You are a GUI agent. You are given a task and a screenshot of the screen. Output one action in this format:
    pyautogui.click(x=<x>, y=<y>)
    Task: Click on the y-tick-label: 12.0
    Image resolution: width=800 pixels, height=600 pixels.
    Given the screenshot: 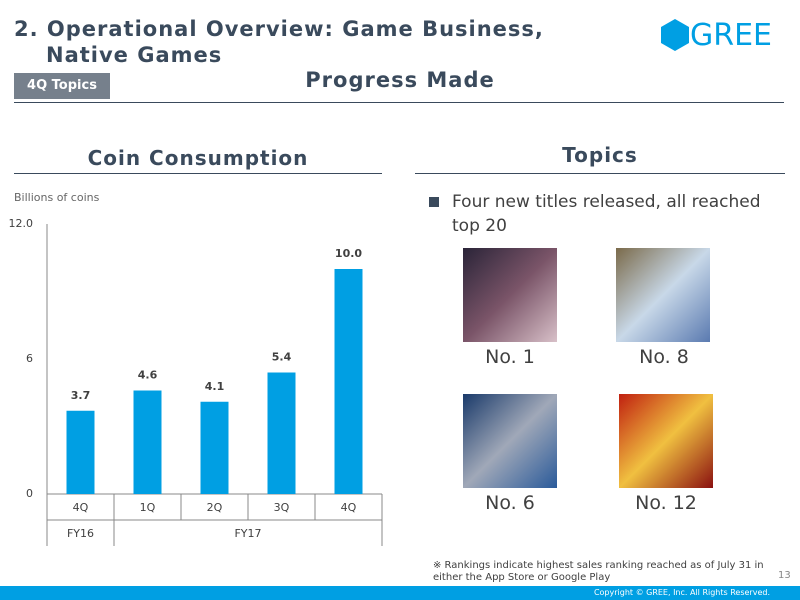 What is the action you would take?
    pyautogui.click(x=21, y=223)
    